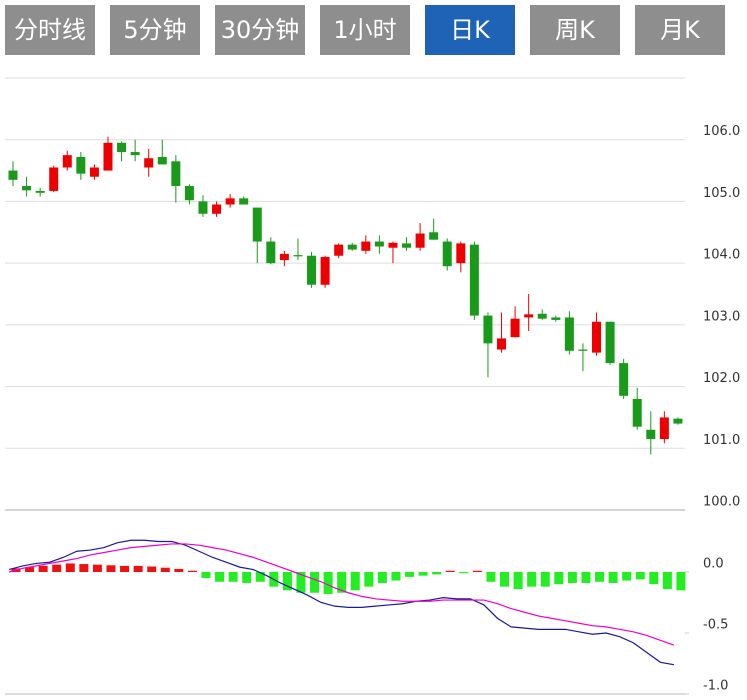 The height and width of the screenshot is (700, 747). What do you see at coordinates (470, 30) in the screenshot?
I see `period-tab: 日K` at bounding box center [470, 30].